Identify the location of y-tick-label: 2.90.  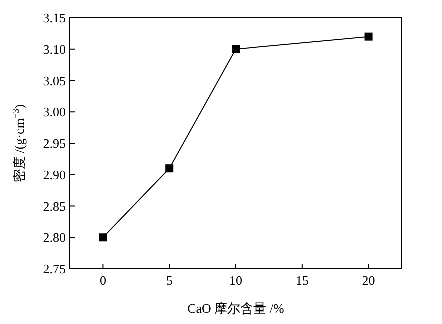
(54, 174).